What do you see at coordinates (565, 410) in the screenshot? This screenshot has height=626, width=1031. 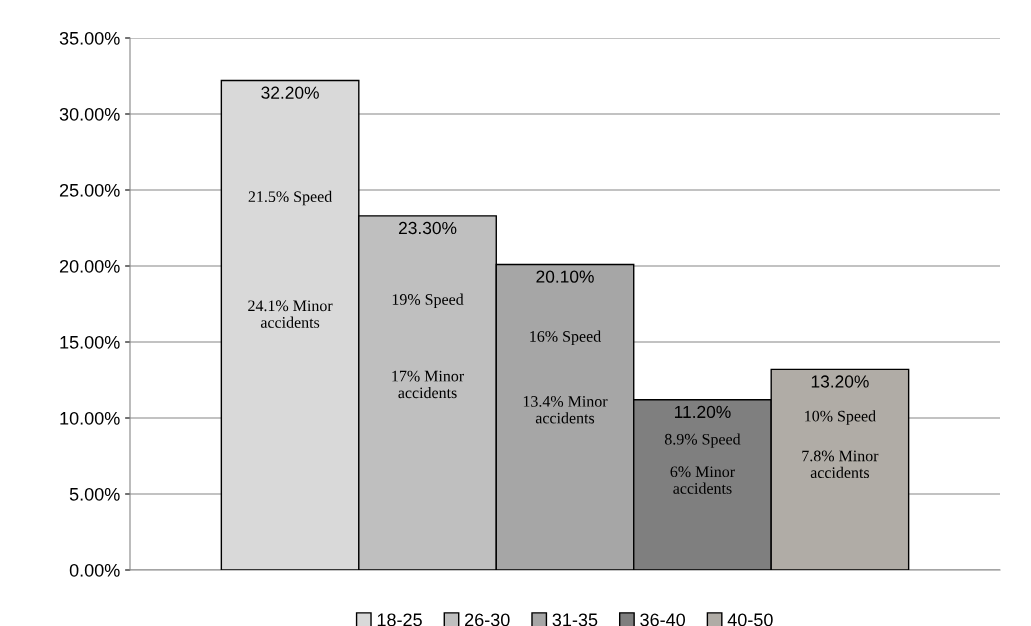 I see `annotation: 13.4% Minor accidents` at bounding box center [565, 410].